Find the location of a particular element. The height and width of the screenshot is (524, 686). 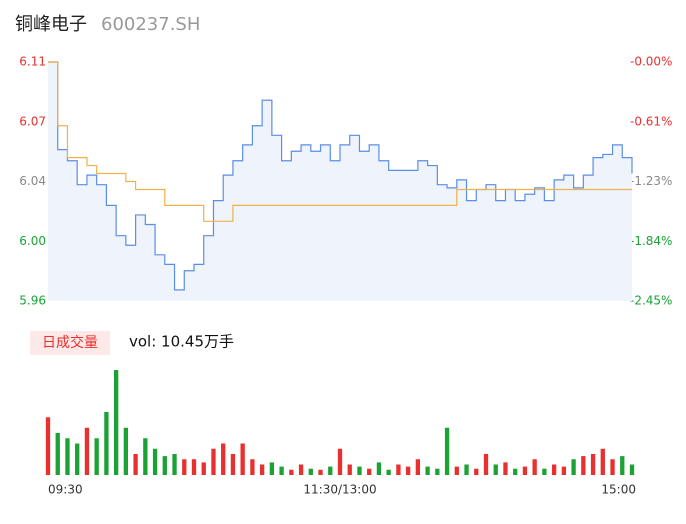

volume-label-box is located at coordinates (70, 343).